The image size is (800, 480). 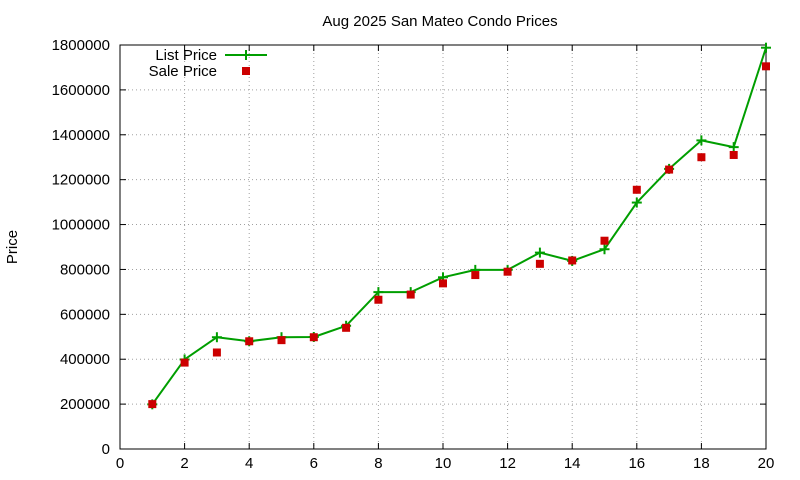 What do you see at coordinates (249, 463) in the screenshot?
I see `x-tick-label: 4` at bounding box center [249, 463].